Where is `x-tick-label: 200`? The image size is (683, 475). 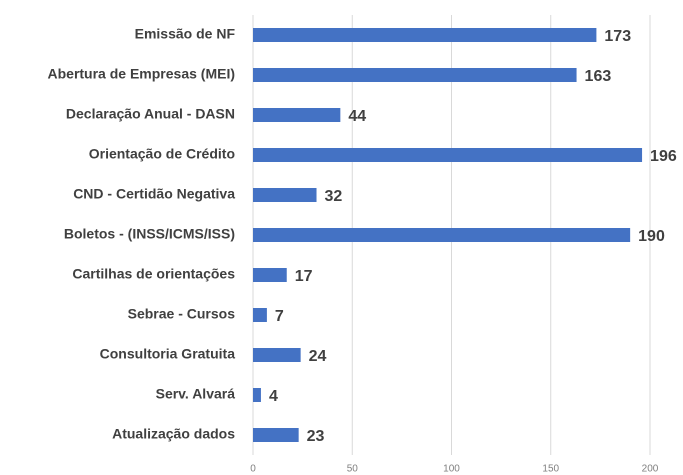
x-tick-label: 200 is located at coordinates (650, 469).